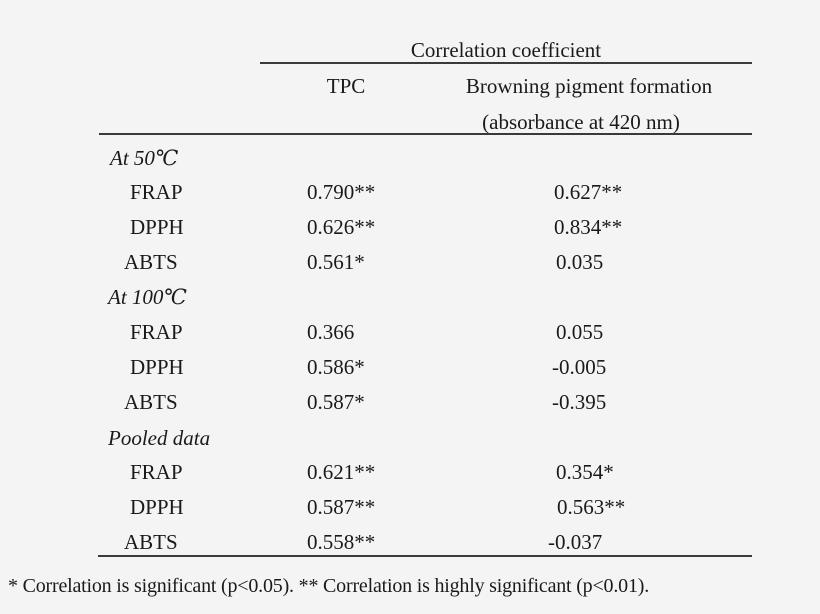  Describe the element at coordinates (147, 297) in the screenshot. I see `section-title-100c: At 100℃` at that location.